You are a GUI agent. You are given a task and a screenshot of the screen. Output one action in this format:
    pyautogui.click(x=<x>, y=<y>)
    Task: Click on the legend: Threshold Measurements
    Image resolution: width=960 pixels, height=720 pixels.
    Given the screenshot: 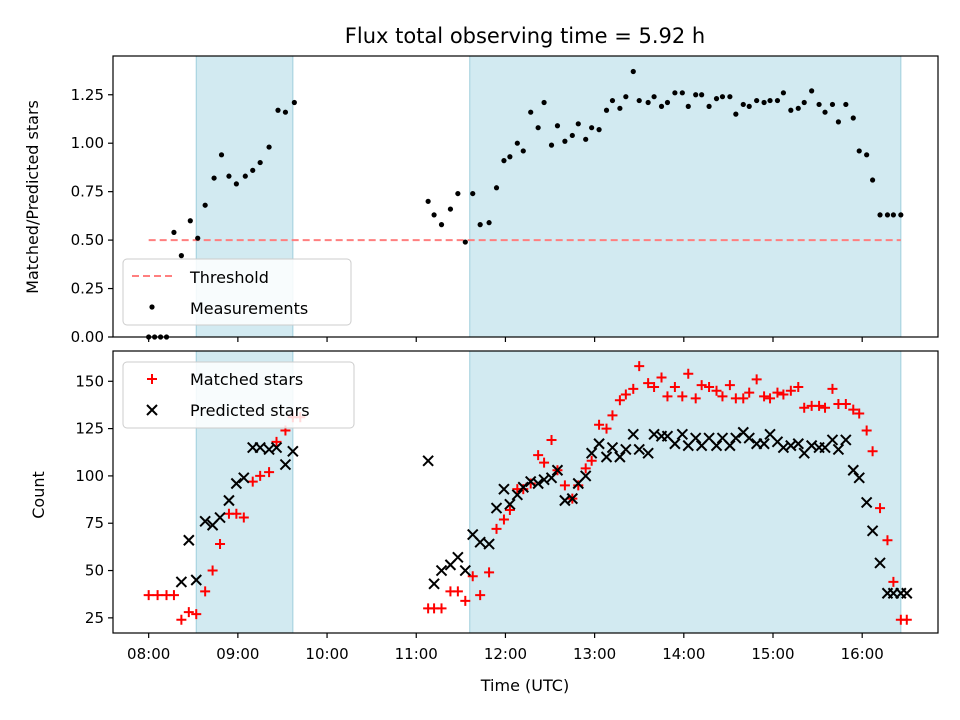 What is the action you would take?
    pyautogui.click(x=237, y=292)
    